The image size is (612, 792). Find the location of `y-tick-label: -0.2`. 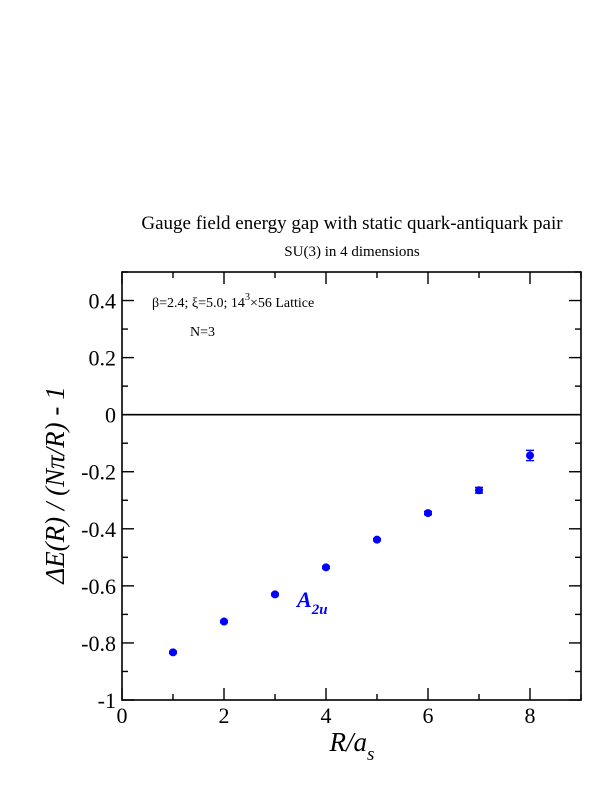

y-tick-label: -0.2 is located at coordinates (98, 472).